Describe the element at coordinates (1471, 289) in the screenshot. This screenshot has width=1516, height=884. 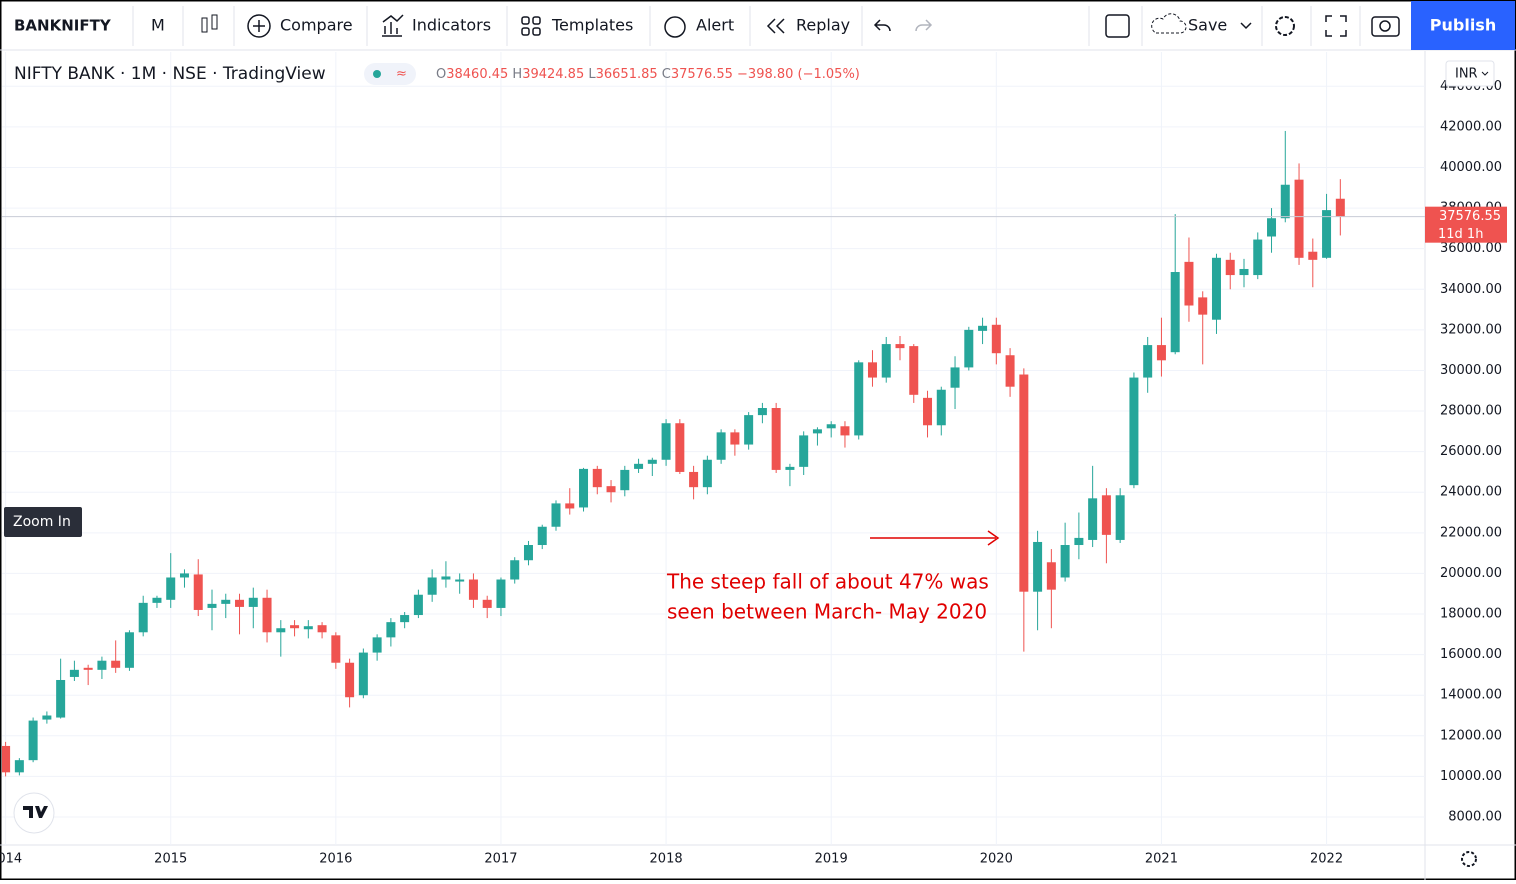
I see `y-tick-label: 34000.00` at that location.